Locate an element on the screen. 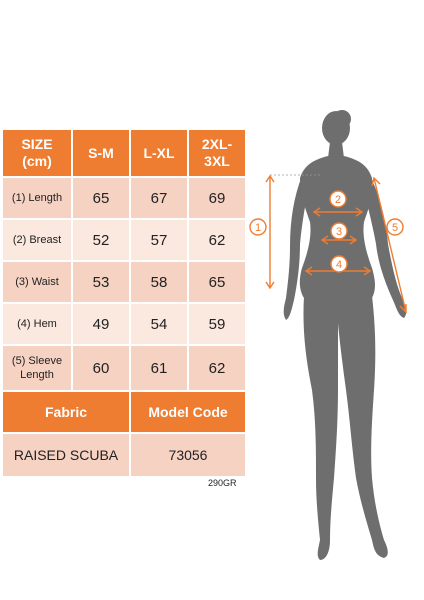 Image resolution: width=424 pixels, height=600 pixels. fabric-value-row: RAISED SCUBA 73056 is located at coordinates (124, 455).